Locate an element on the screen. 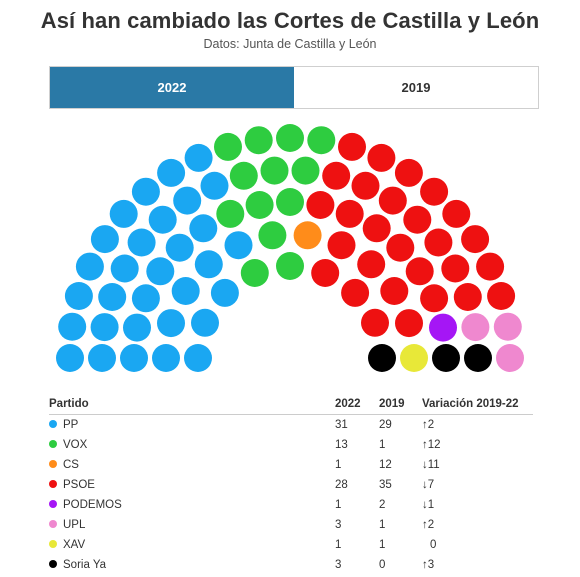 This screenshot has width=580, height=577. seats-2019: 12 is located at coordinates (385, 464).